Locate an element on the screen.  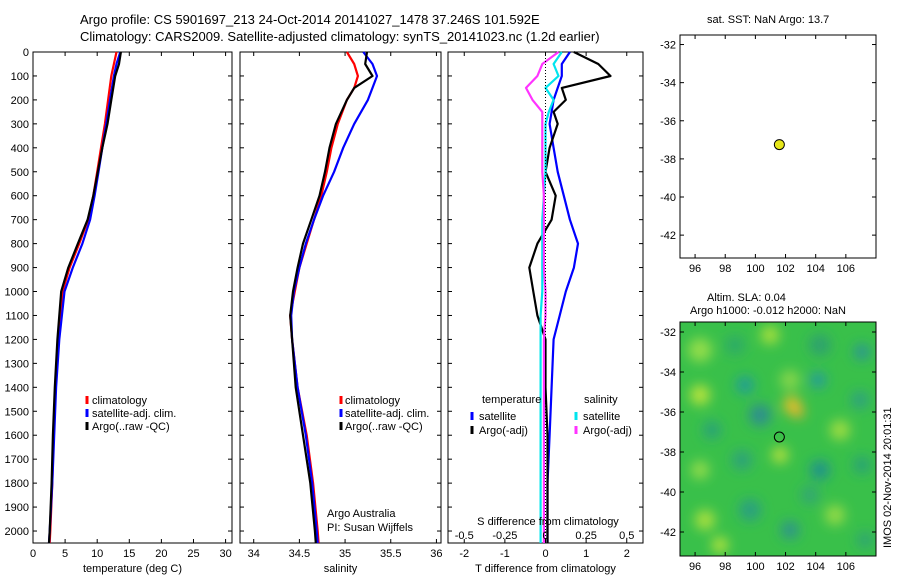
x-tick-label: 34.5 is located at coordinates (299, 554).